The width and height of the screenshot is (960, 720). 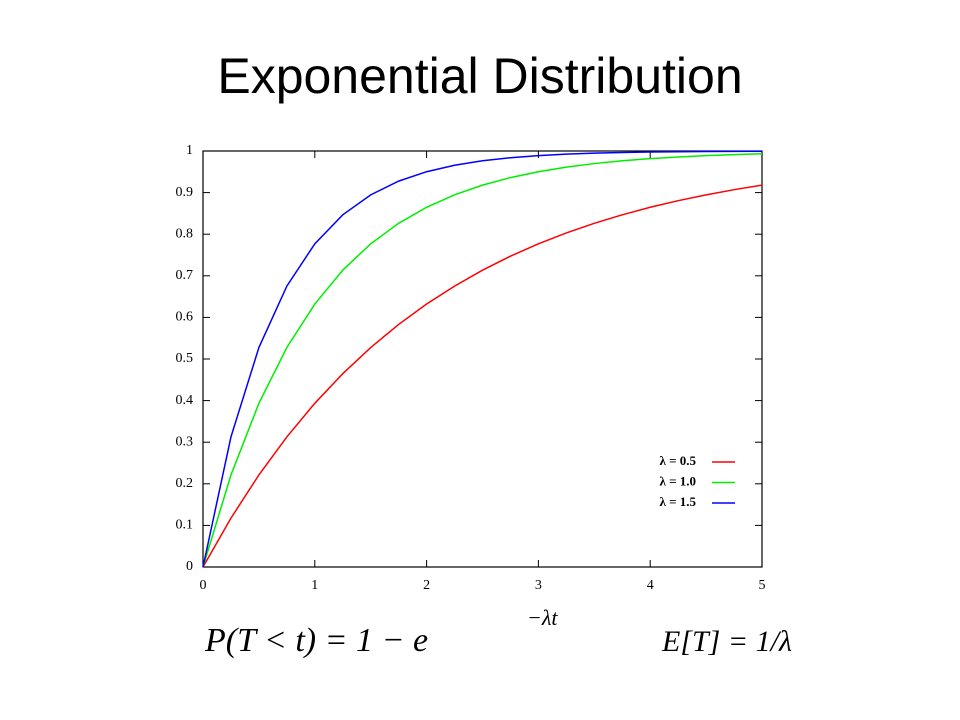 I want to click on x-tick-label: 0, so click(x=203, y=585).